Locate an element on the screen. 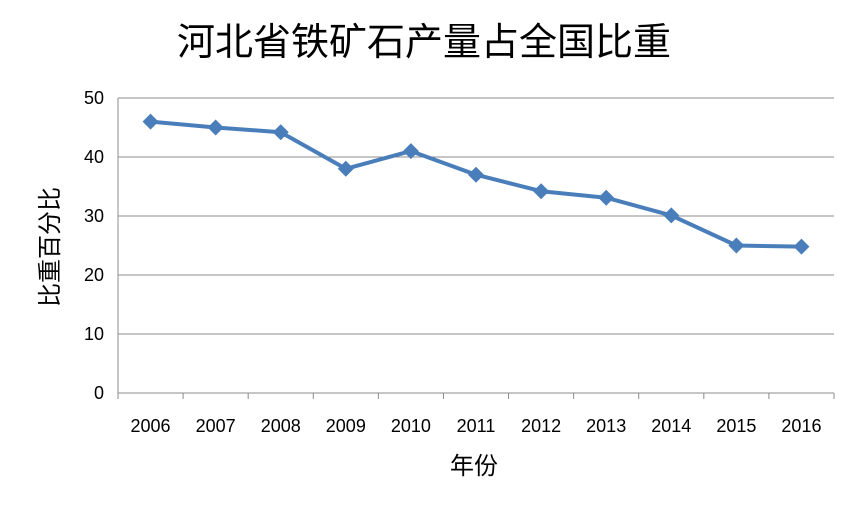  x-tick-label: 2006 is located at coordinates (151, 426).